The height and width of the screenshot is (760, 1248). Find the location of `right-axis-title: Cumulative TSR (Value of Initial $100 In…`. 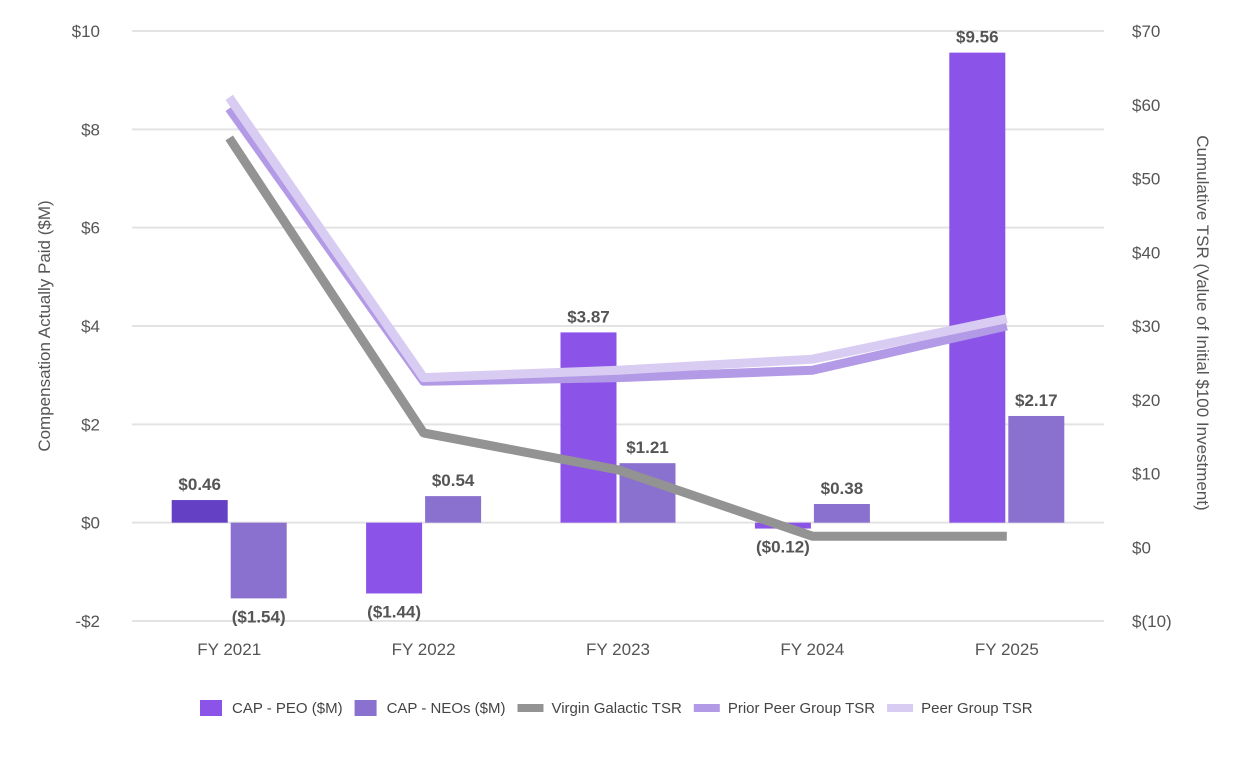

right-axis-title: Cumulative TSR (Value of Initial $100 In… is located at coordinates (1202, 322).